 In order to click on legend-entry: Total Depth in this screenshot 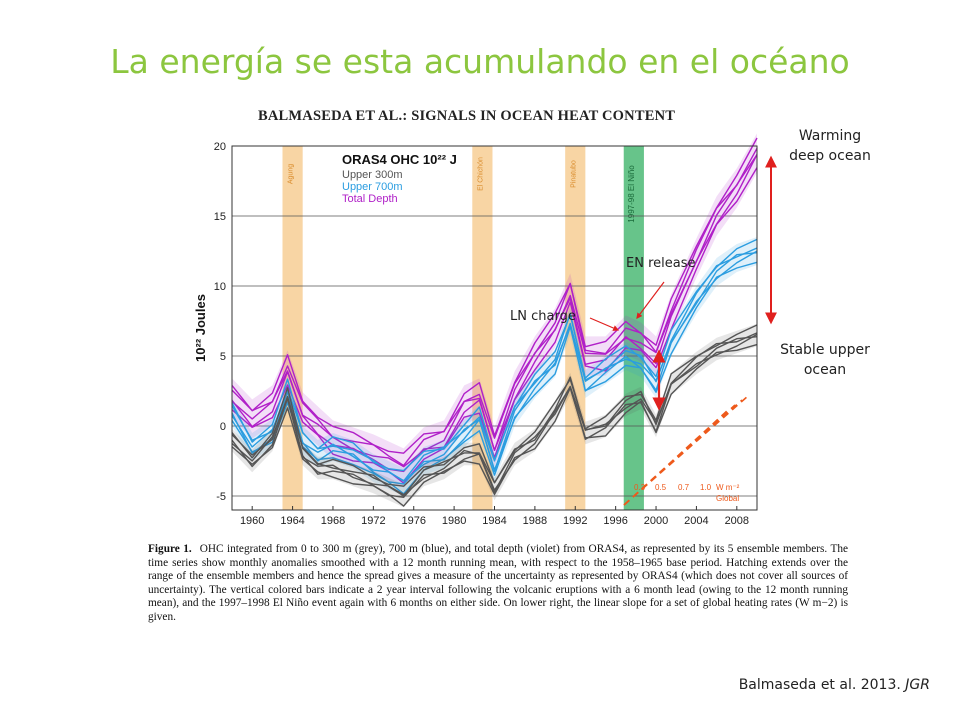, I will do `click(370, 199)`.